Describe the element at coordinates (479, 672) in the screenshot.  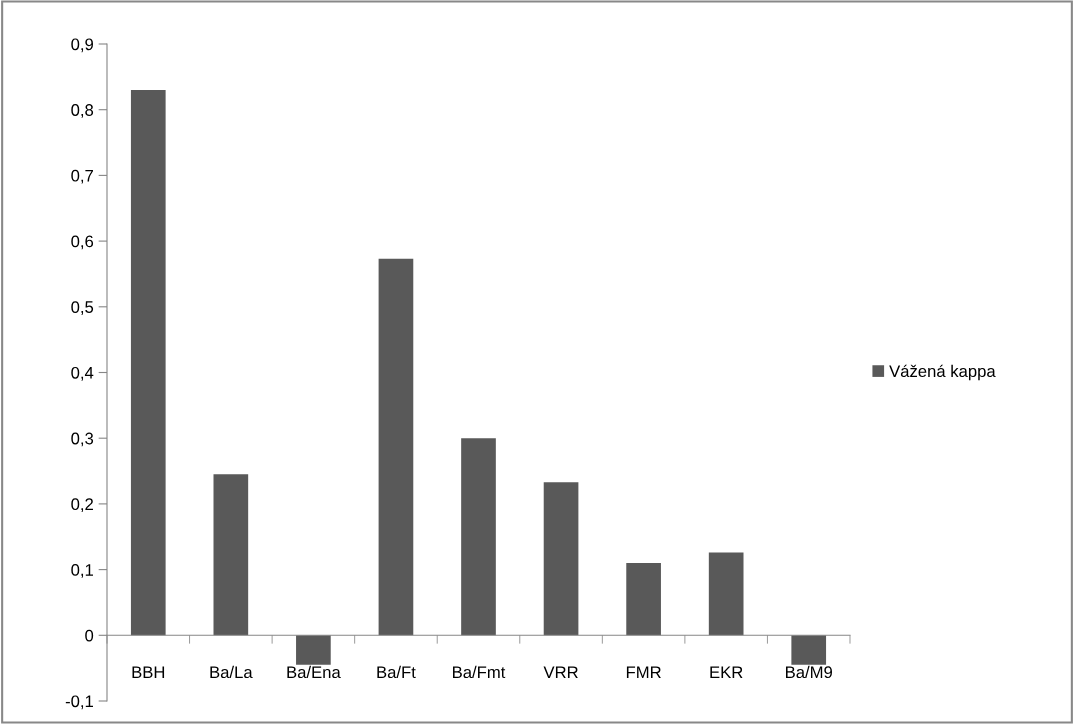
I see `x-tick-label: Ba/Fmt` at that location.